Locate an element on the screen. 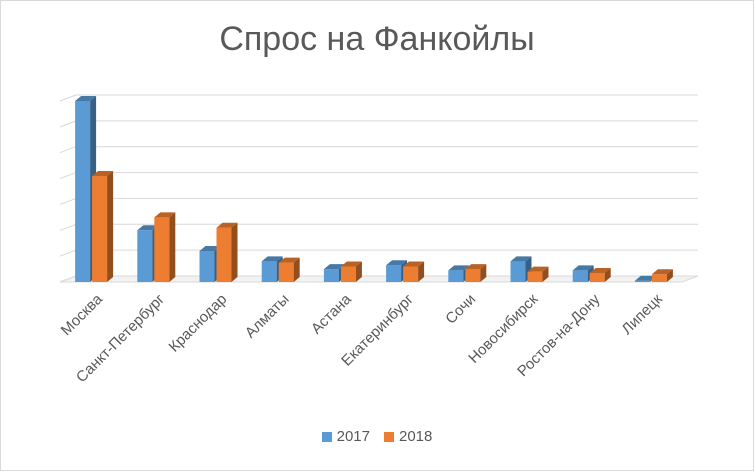 The height and width of the screenshot is (471, 754). category-label: Москва is located at coordinates (82, 314).